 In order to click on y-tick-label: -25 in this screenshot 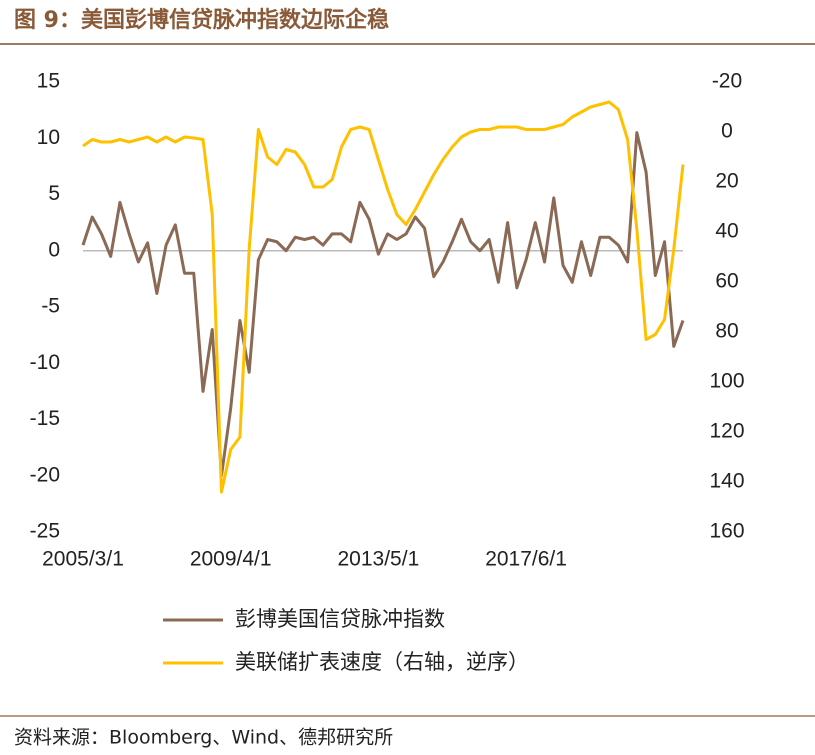, I will do `click(45, 531)`.